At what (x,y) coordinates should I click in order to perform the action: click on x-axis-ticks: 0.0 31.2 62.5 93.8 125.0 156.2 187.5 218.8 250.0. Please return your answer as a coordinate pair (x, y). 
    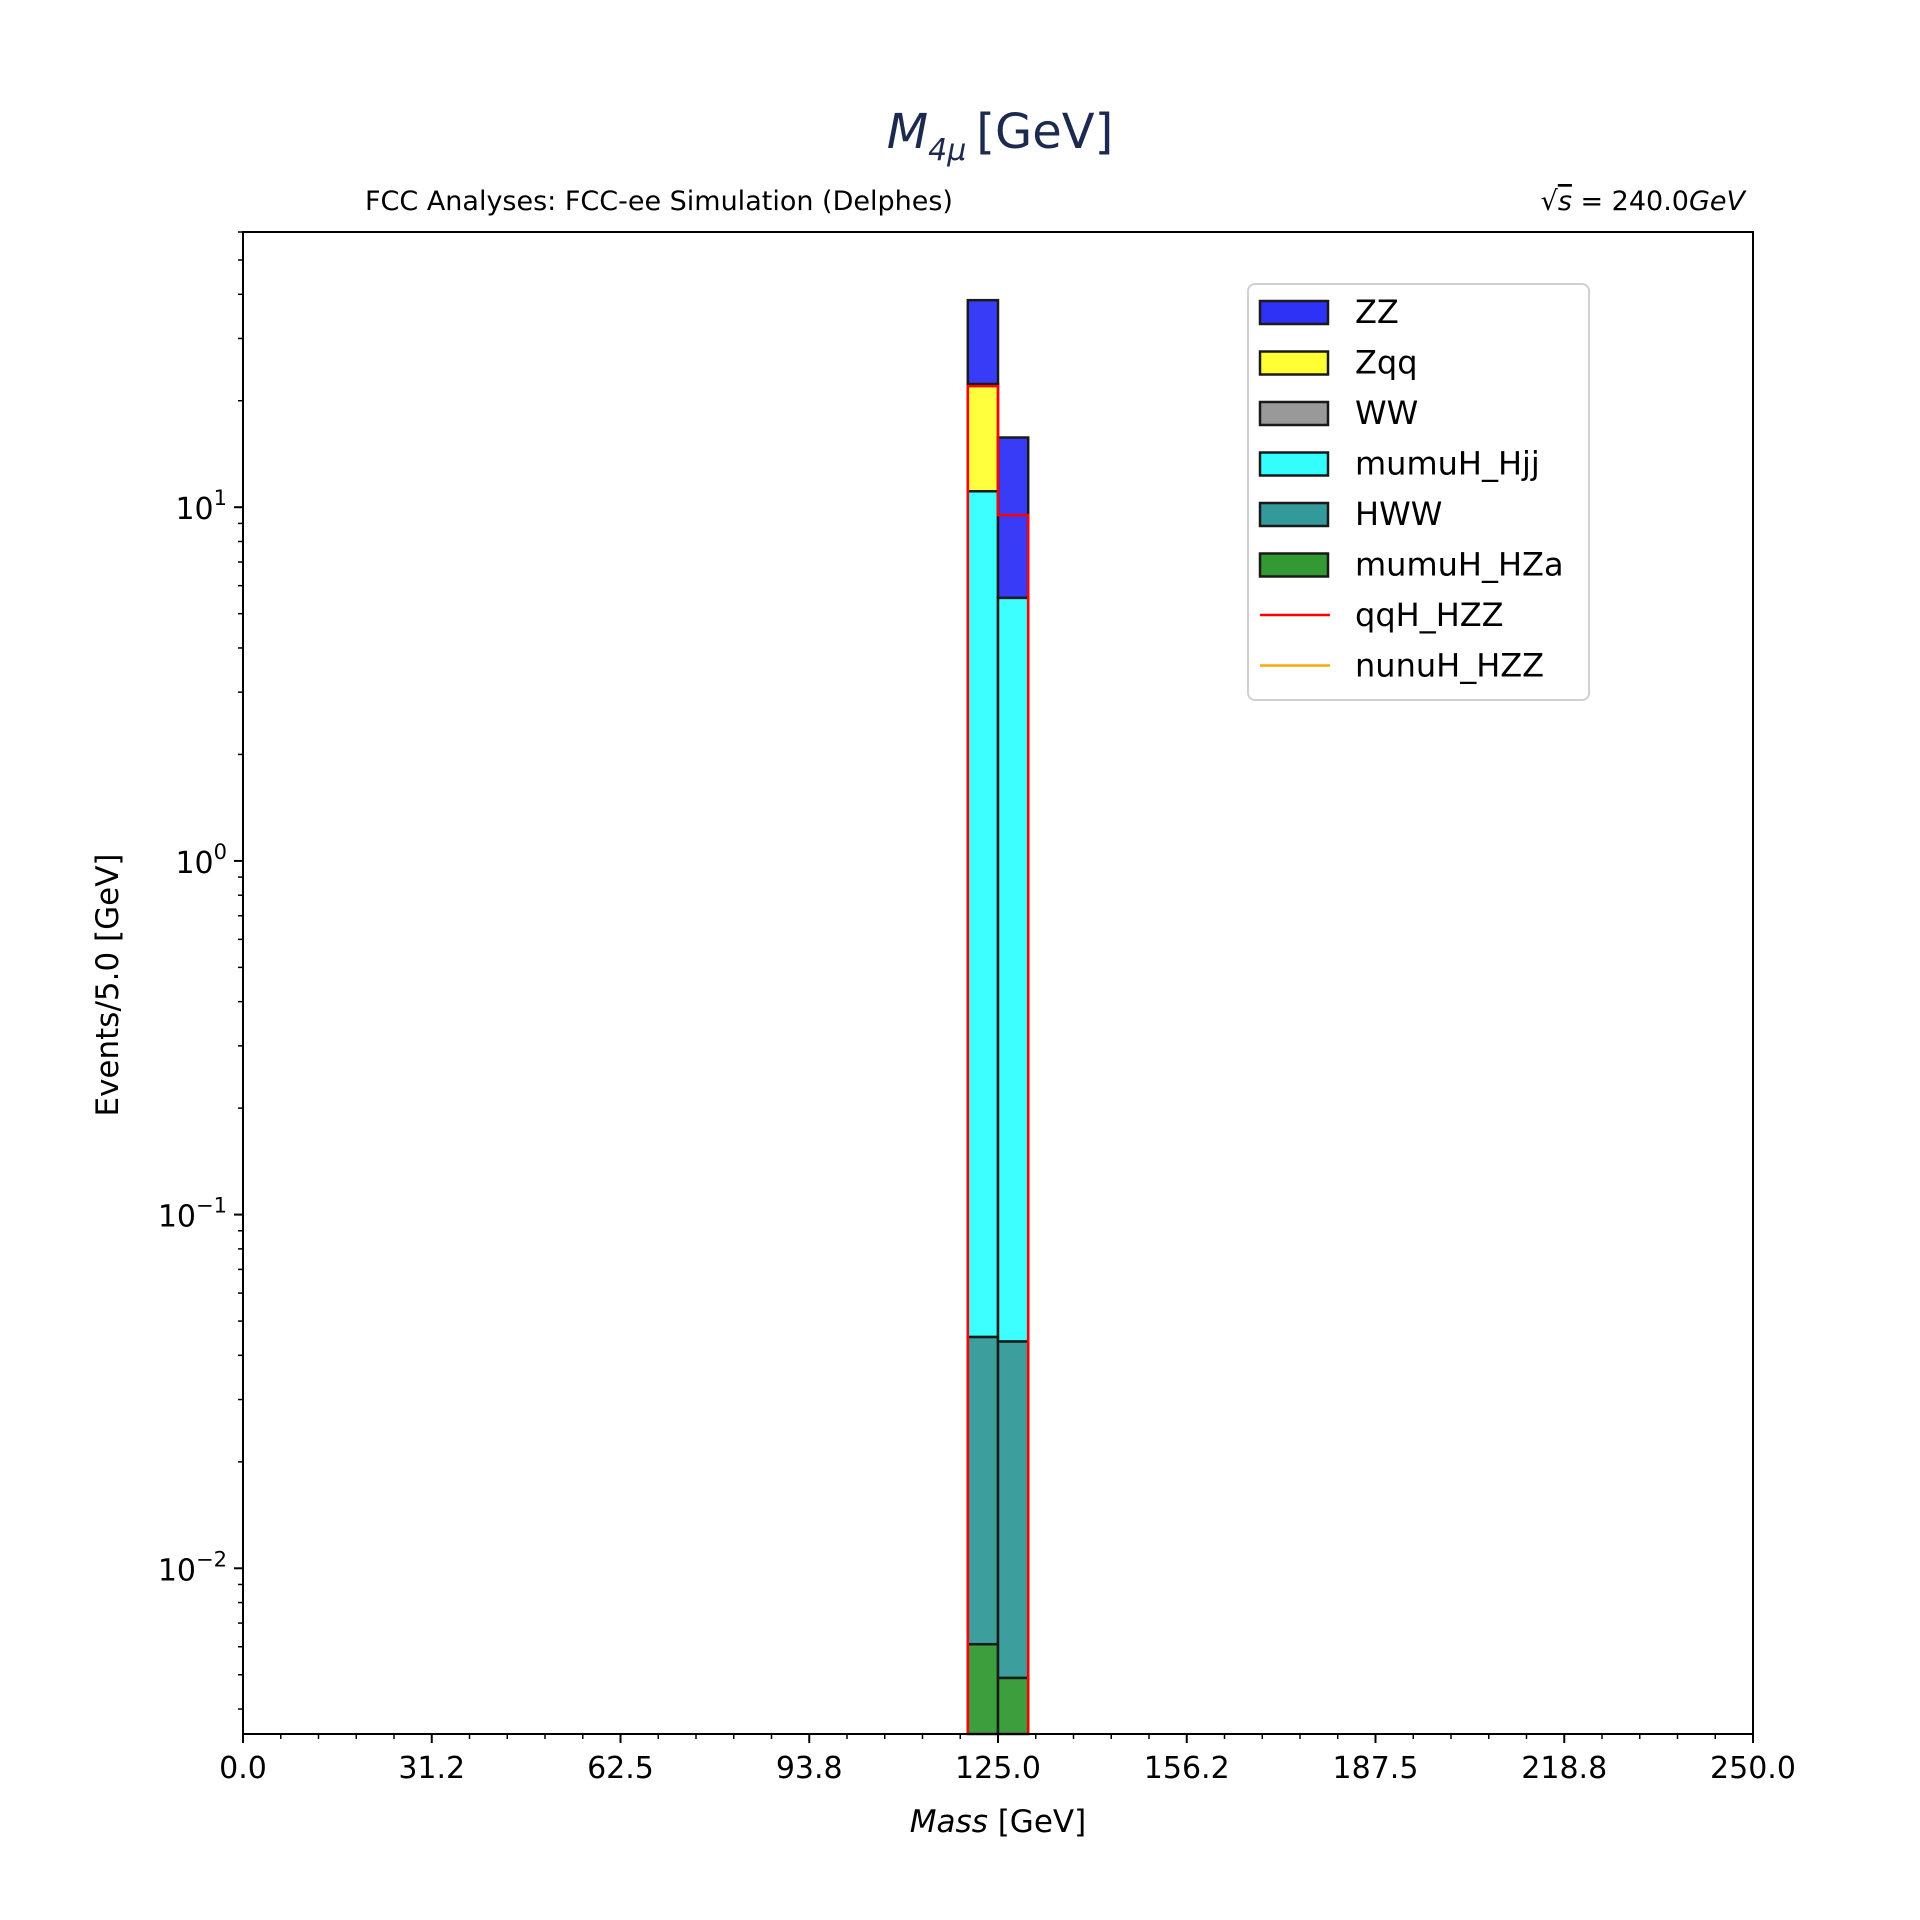
    Looking at the image, I should click on (1007, 1760).